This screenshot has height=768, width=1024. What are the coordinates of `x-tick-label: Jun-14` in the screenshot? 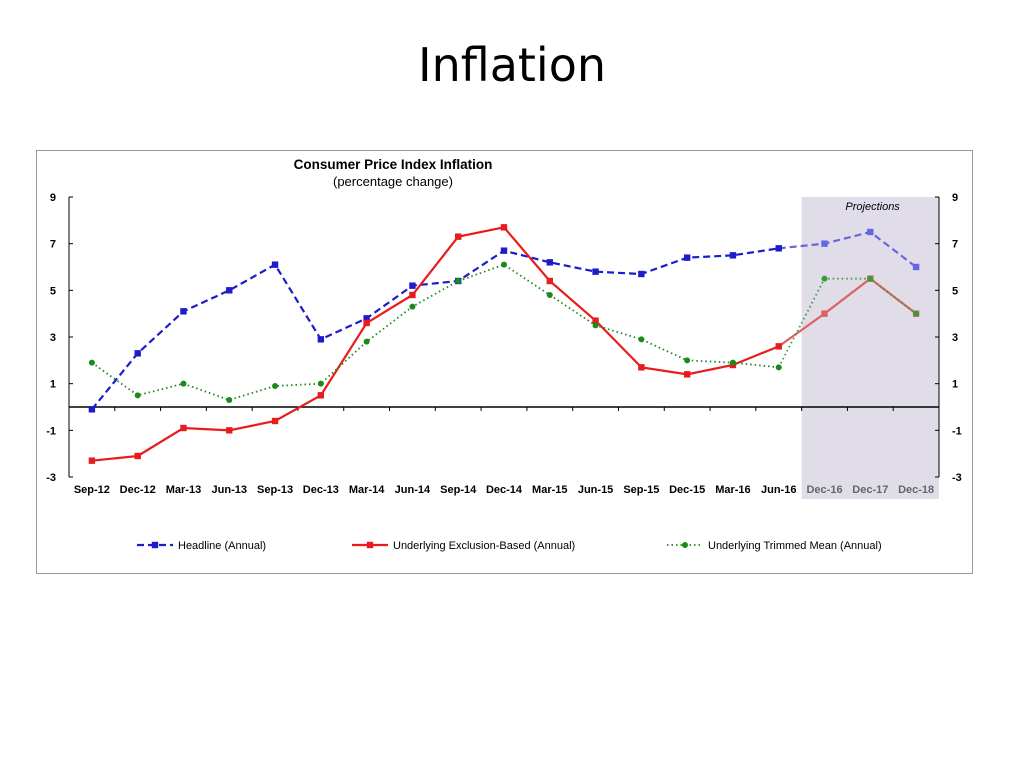 It's located at (413, 490).